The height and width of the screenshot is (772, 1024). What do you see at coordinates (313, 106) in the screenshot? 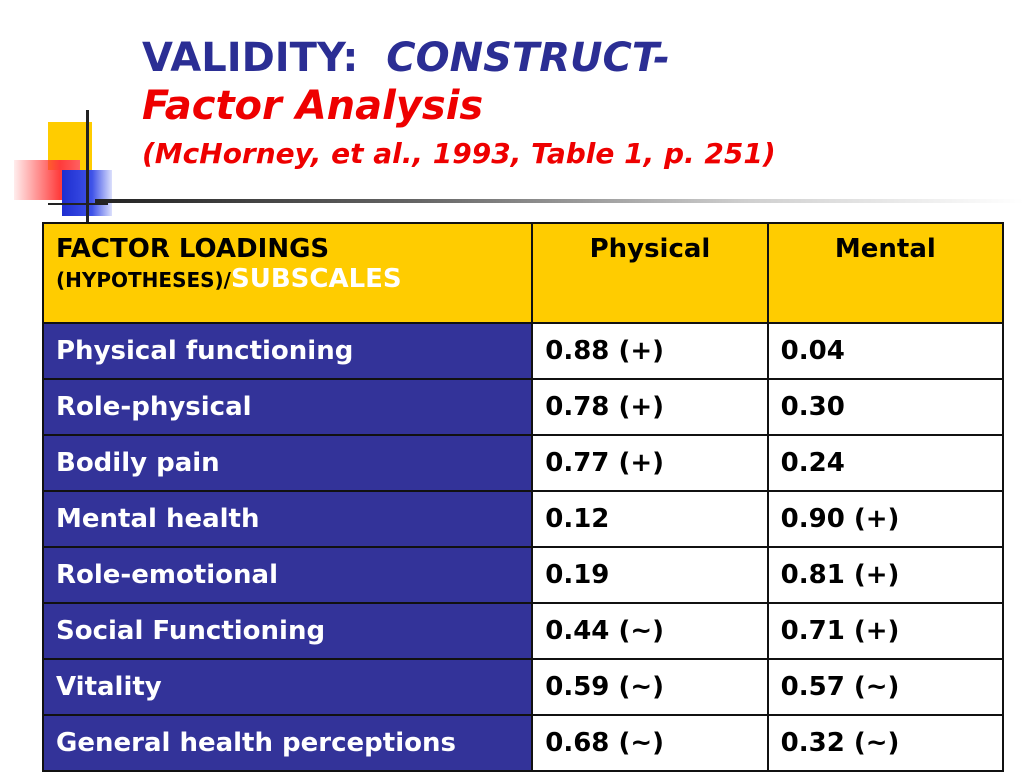
I see `title-line-2: Factor Analysis` at bounding box center [313, 106].